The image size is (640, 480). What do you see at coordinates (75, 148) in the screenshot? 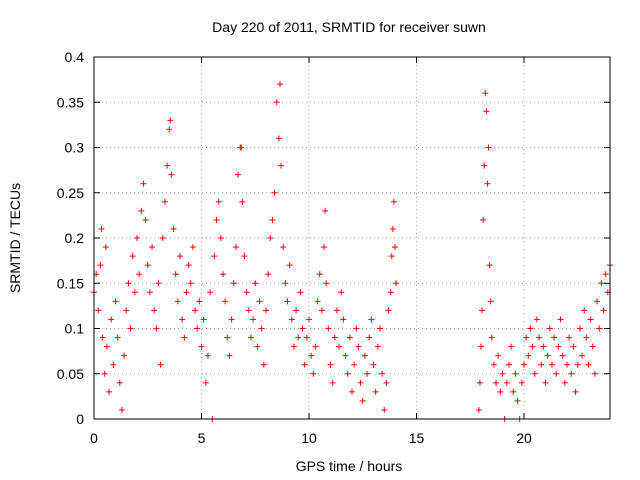
I see `y-tick-label: 0.3` at bounding box center [75, 148].